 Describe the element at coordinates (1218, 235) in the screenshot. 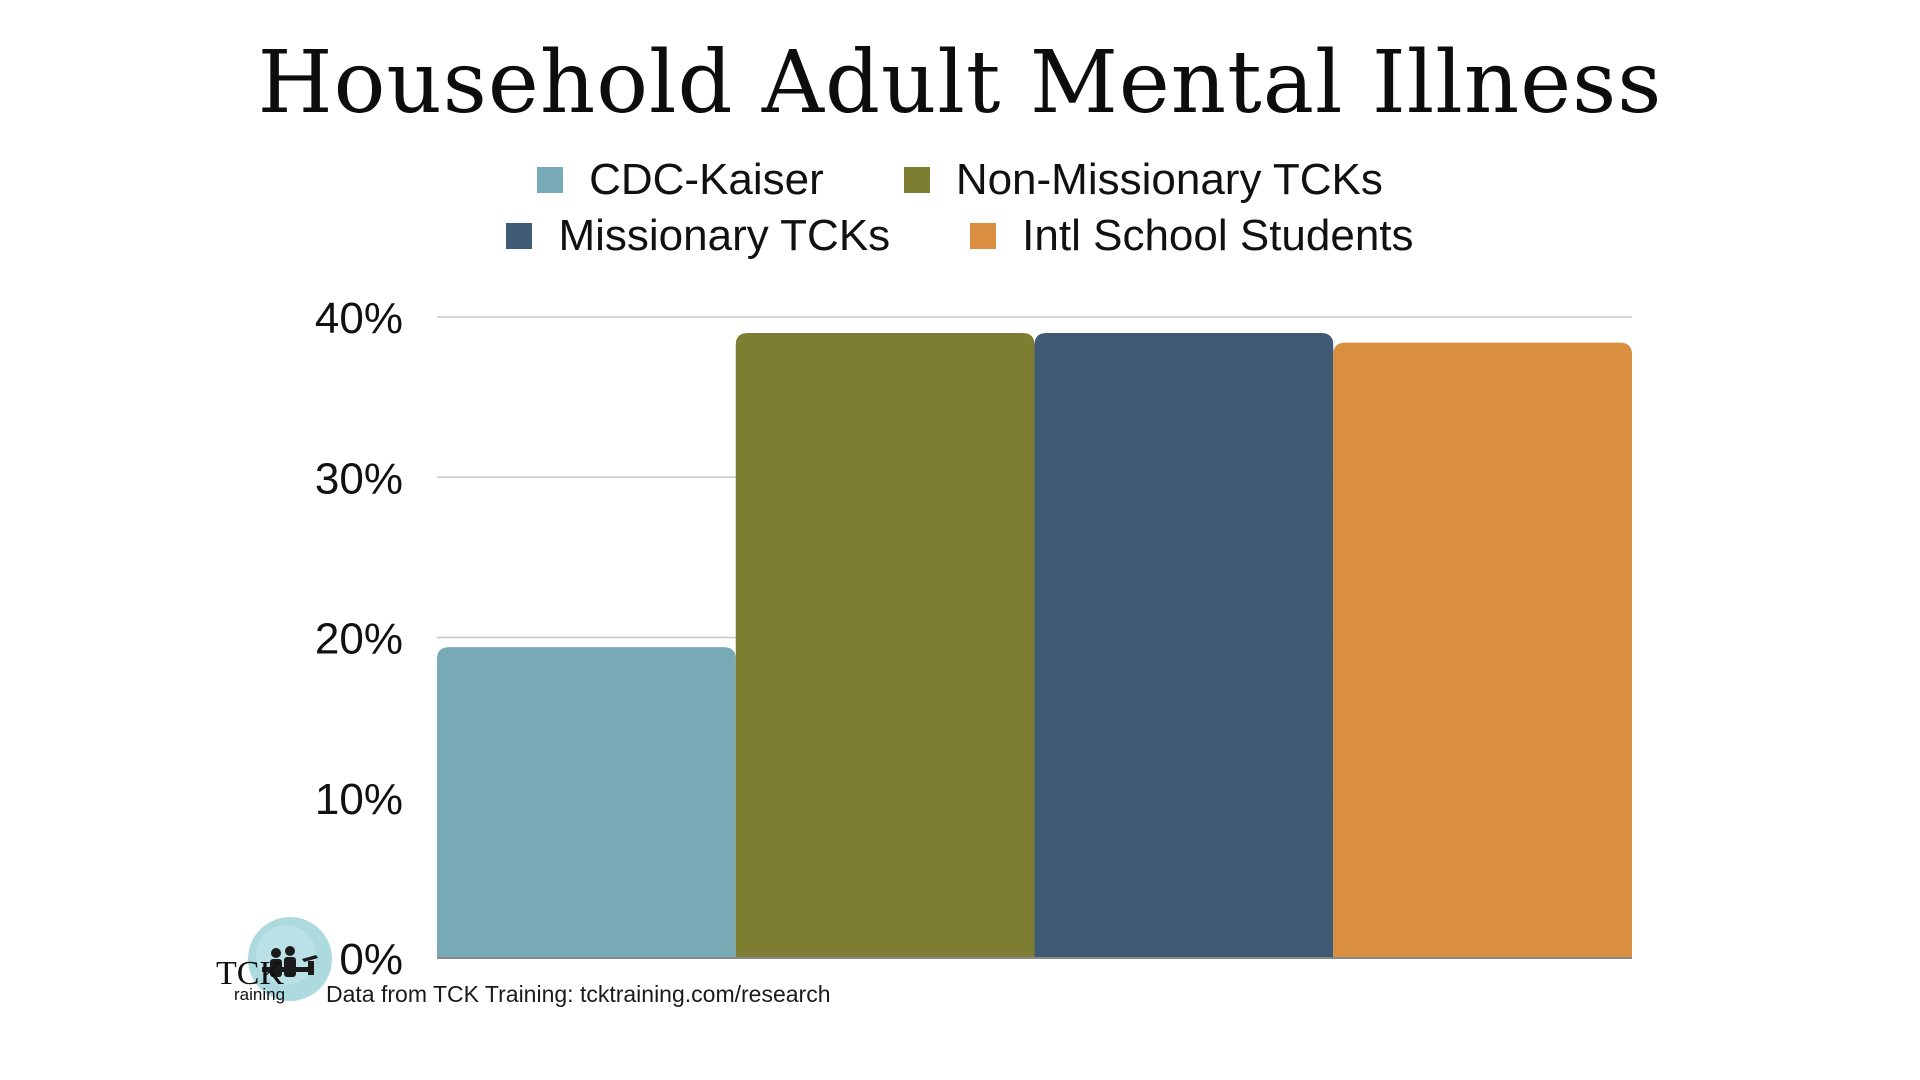

I see `legend-label-intl-school: Intl School Students` at that location.